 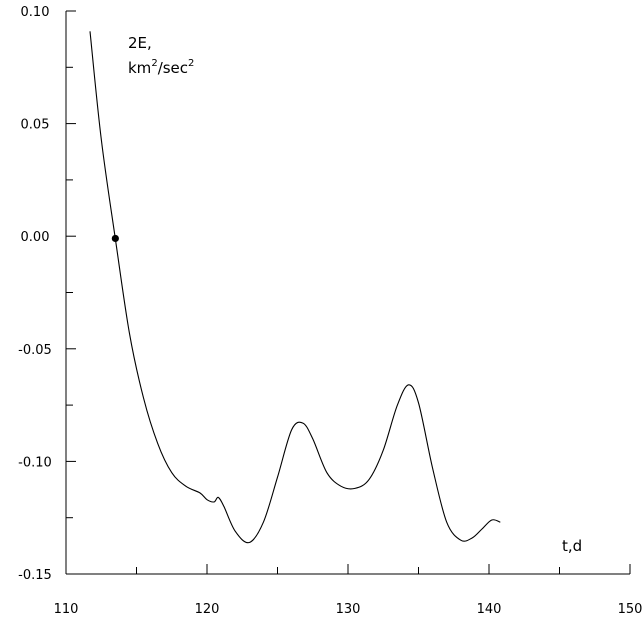 I want to click on x-tick-label: 150, so click(x=630, y=609).